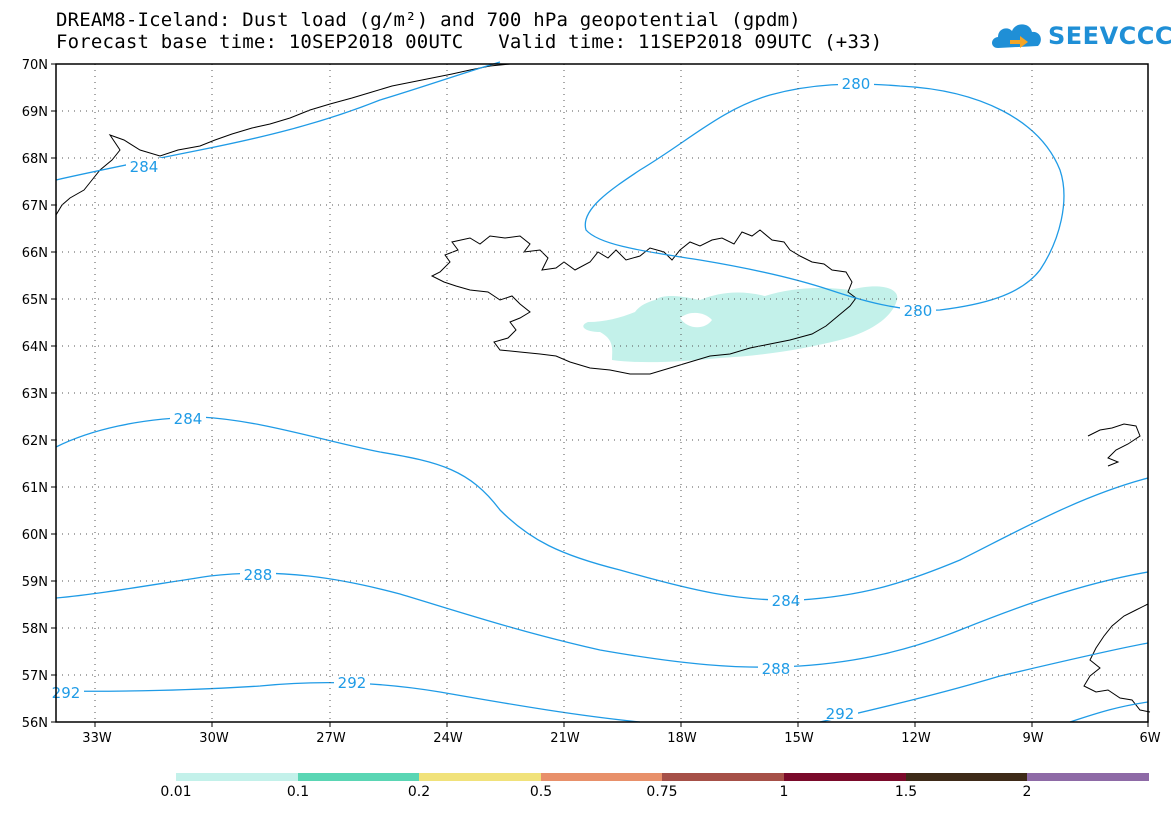 The height and width of the screenshot is (815, 1175). I want to click on lon-label: 30W, so click(214, 738).